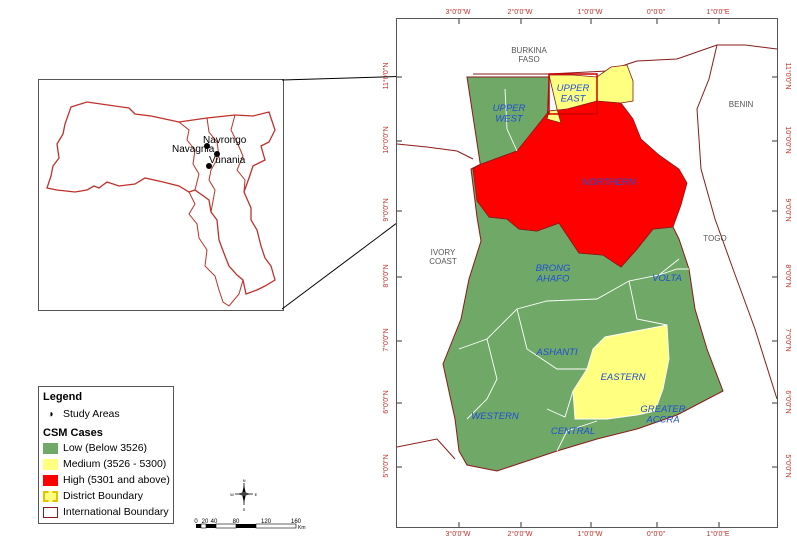  What do you see at coordinates (244, 495) in the screenshot?
I see `north-arrow-icon: N S W E` at bounding box center [244, 495].